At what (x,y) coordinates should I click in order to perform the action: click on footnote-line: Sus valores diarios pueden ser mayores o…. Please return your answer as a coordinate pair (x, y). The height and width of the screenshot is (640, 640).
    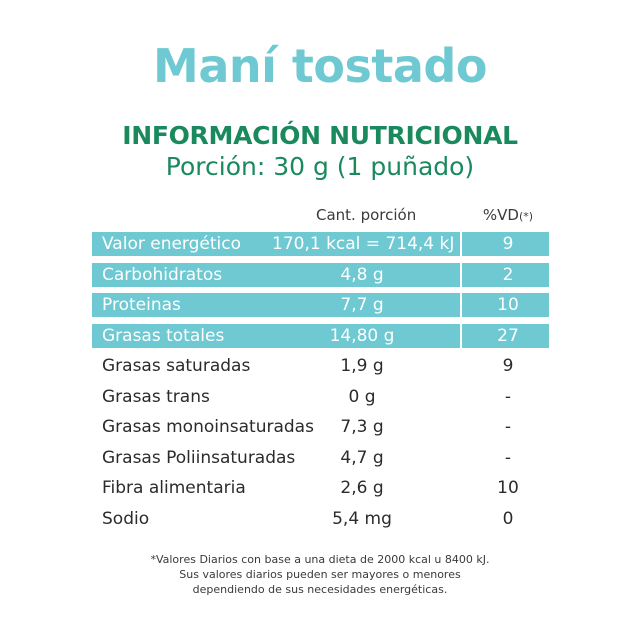
    Looking at the image, I should click on (320, 574).